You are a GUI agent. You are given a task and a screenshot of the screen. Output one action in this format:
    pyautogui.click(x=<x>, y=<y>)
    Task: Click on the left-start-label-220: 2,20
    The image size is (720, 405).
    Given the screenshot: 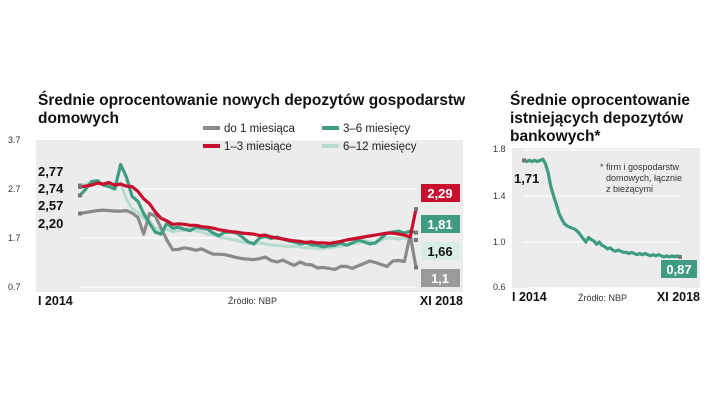 What is the action you would take?
    pyautogui.click(x=50, y=223)
    